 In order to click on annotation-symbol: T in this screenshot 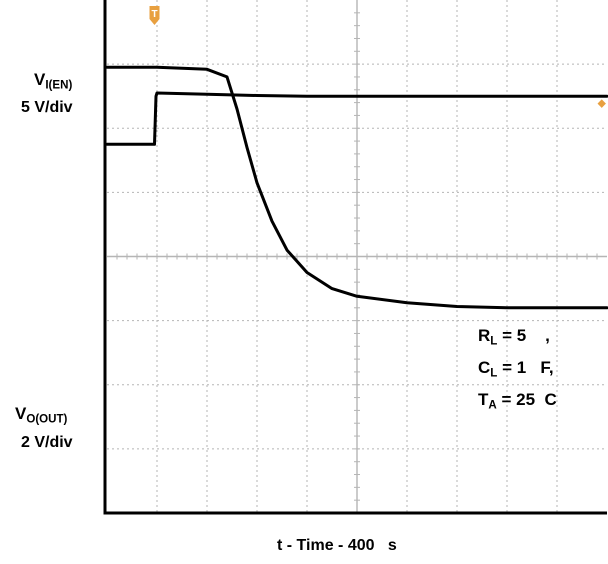, I will do `click(483, 399)`.